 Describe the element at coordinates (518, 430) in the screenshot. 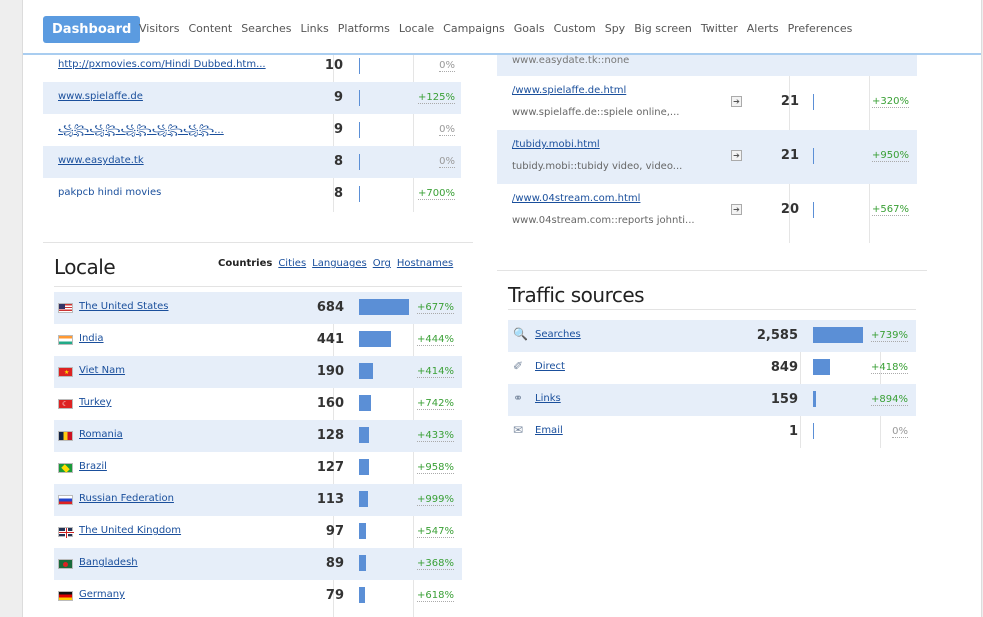

I see `envelope-icon: ✉` at that location.